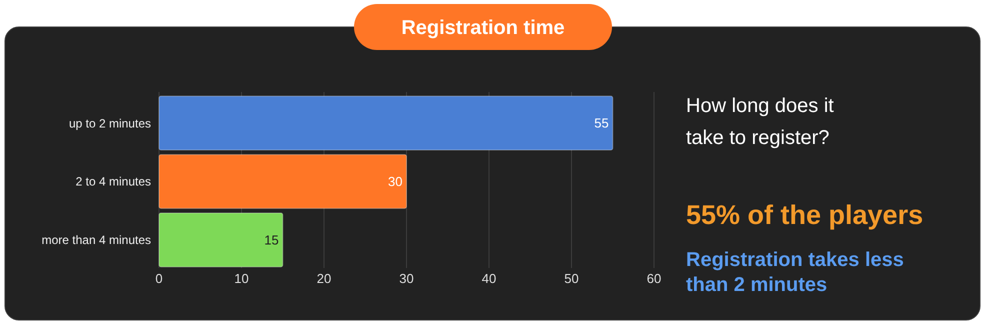 This screenshot has height=323, width=985. I want to click on text: How long does it take to register?, so click(760, 122).